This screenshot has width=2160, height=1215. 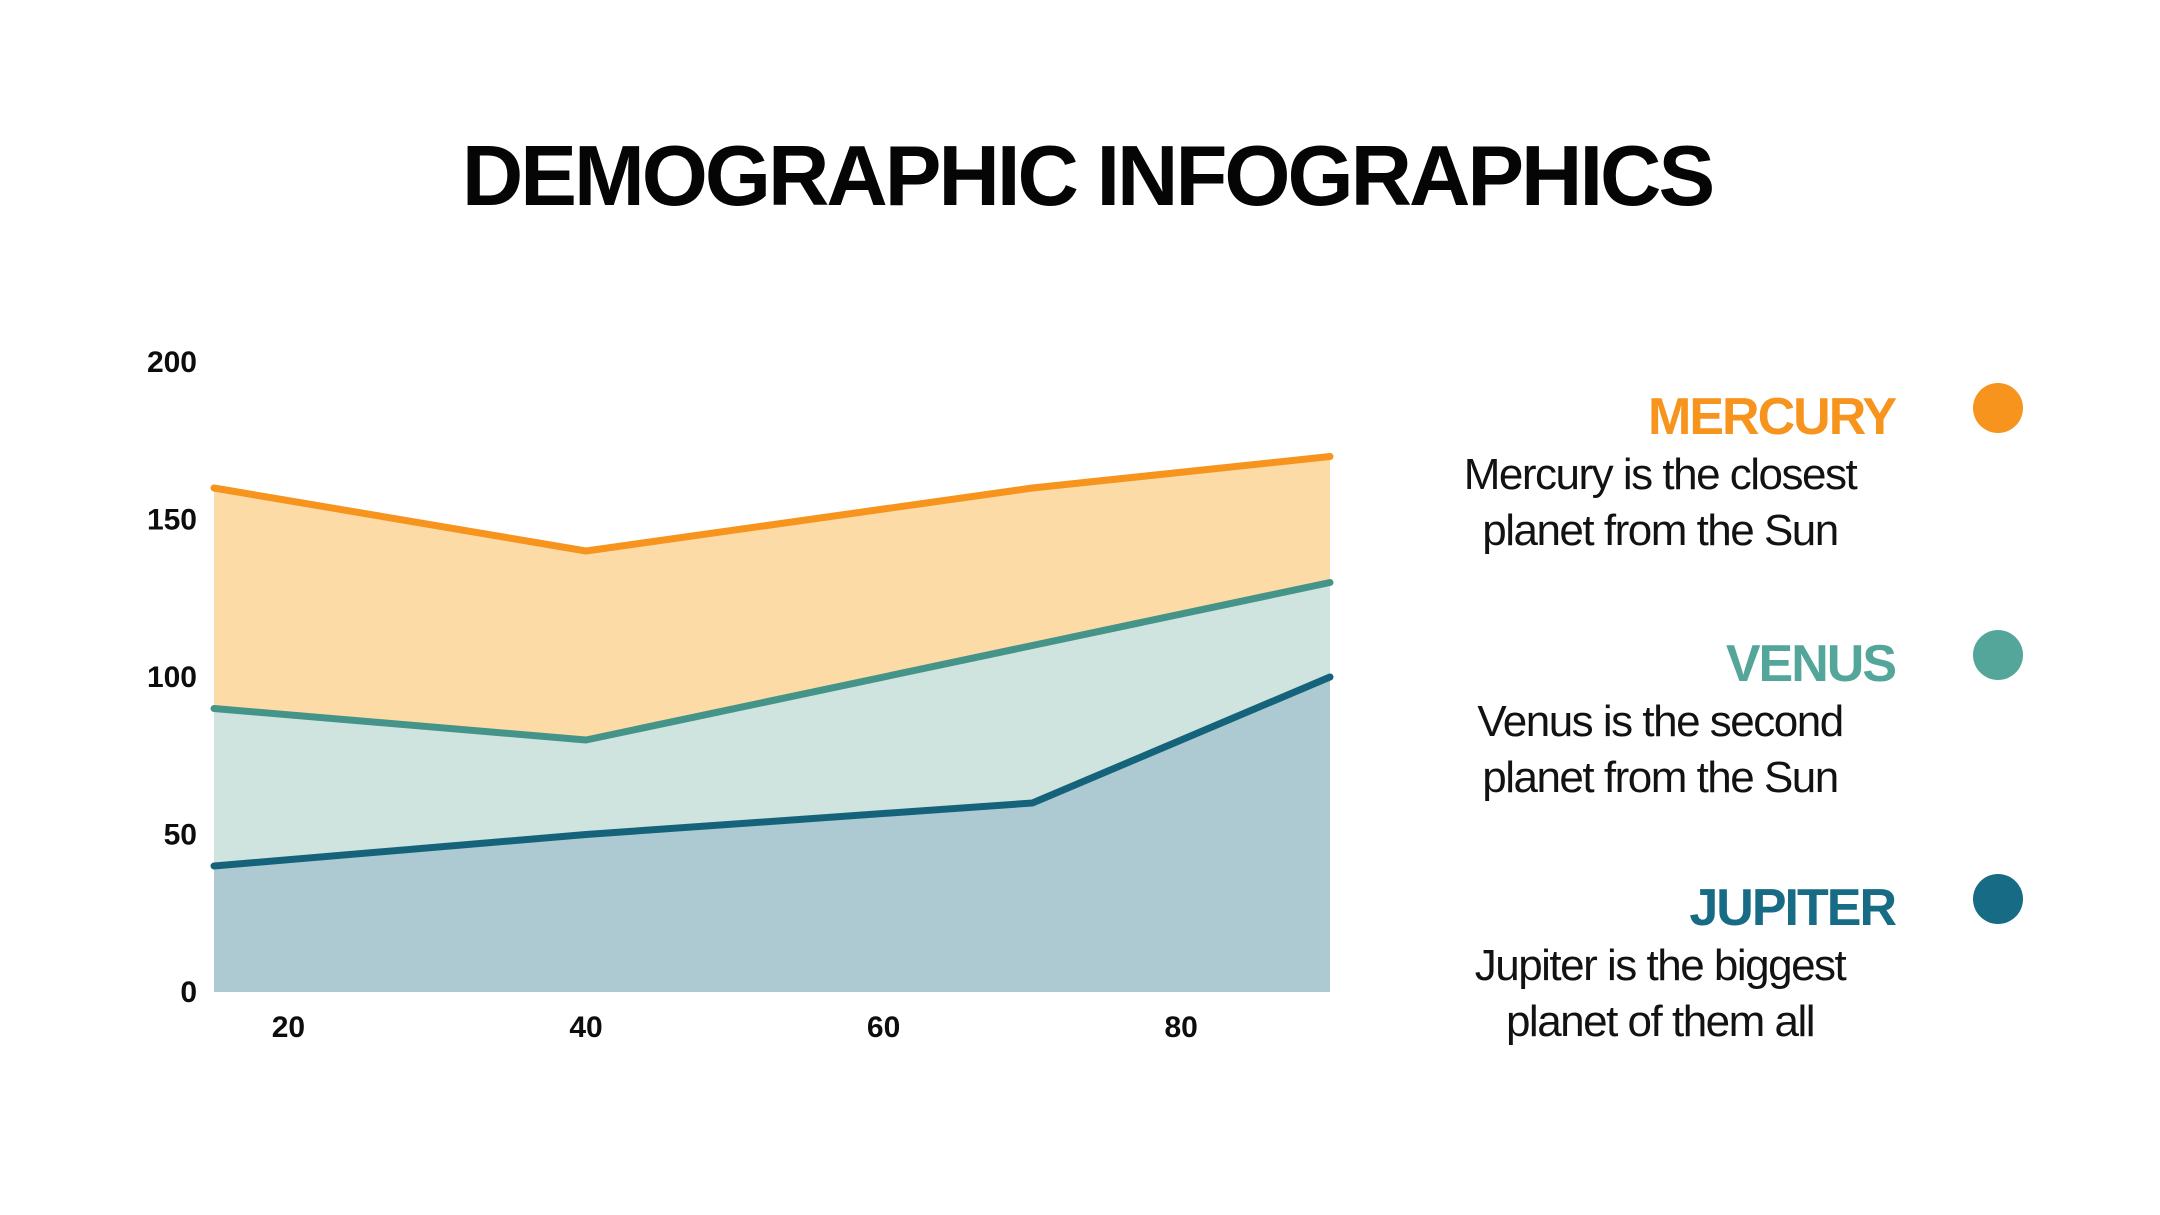 I want to click on y-tick-label-200: 200, so click(x=172, y=362).